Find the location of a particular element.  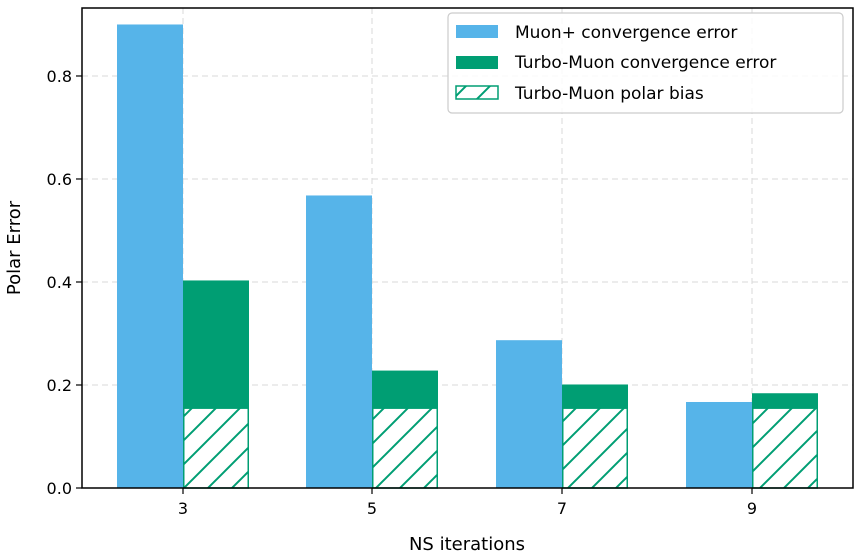

x-tick-label: 5 is located at coordinates (372, 508).